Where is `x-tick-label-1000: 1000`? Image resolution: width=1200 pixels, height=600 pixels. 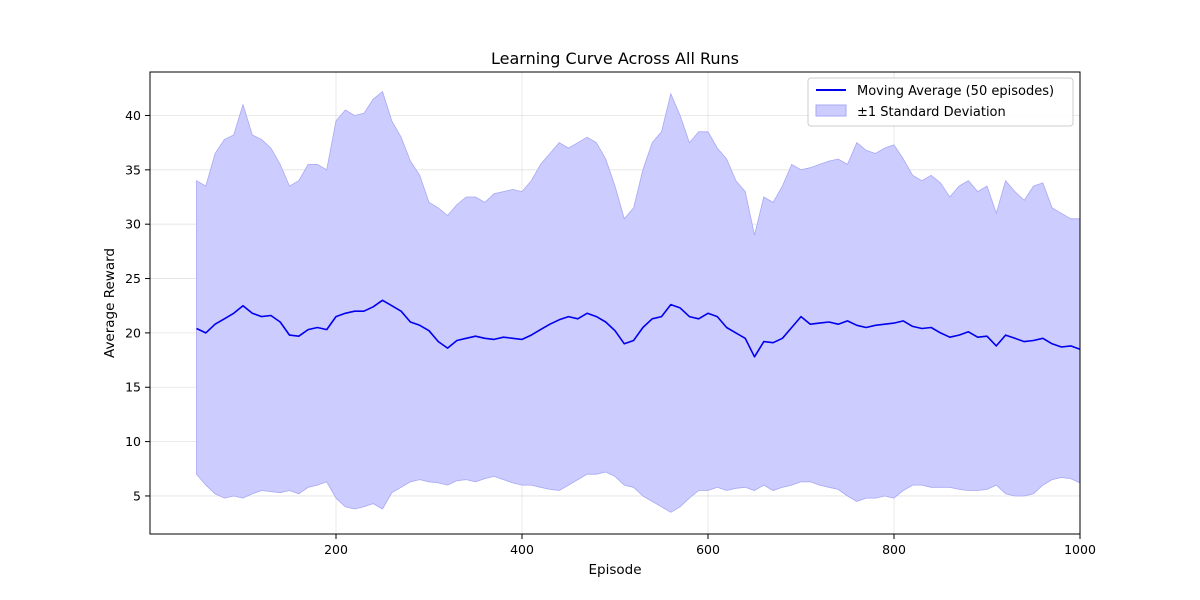 x-tick-label-1000: 1000 is located at coordinates (1080, 549).